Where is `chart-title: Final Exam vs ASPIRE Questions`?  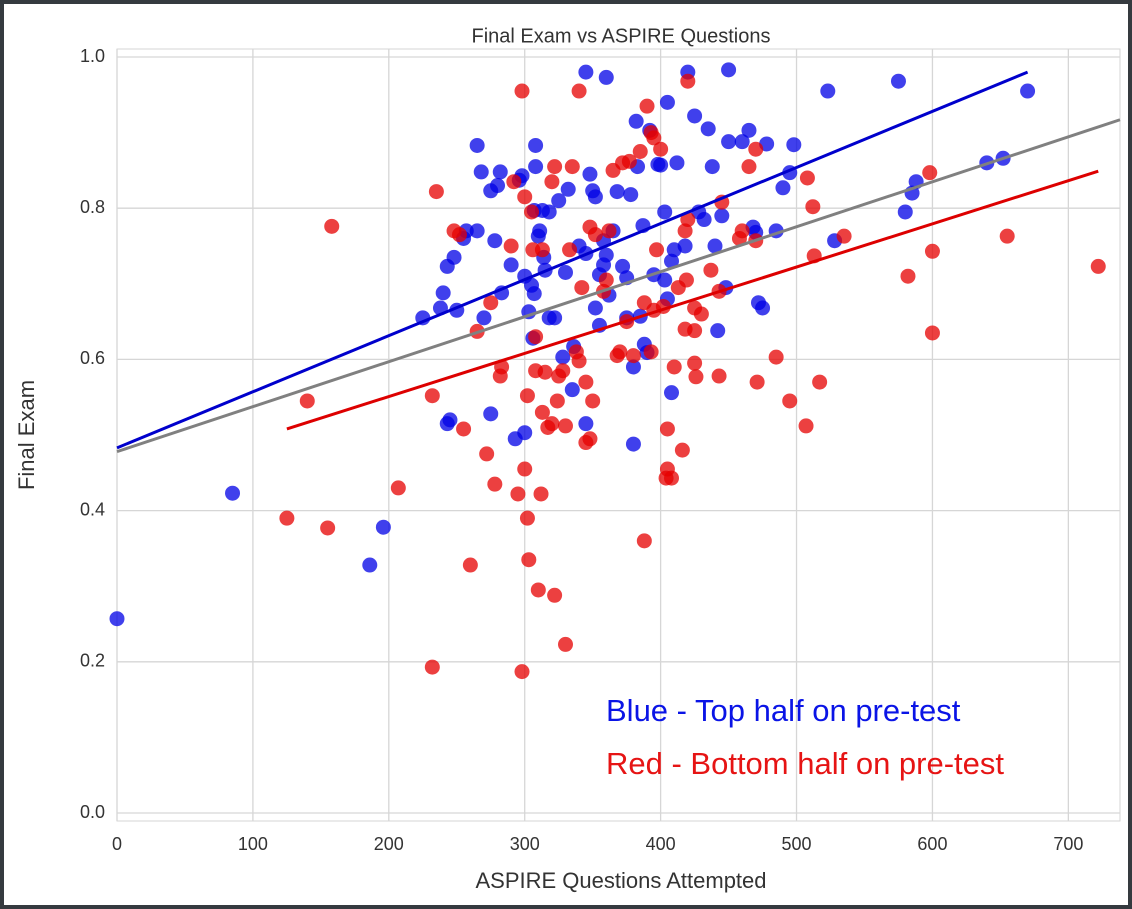 chart-title: Final Exam vs ASPIRE Questions is located at coordinates (620, 36).